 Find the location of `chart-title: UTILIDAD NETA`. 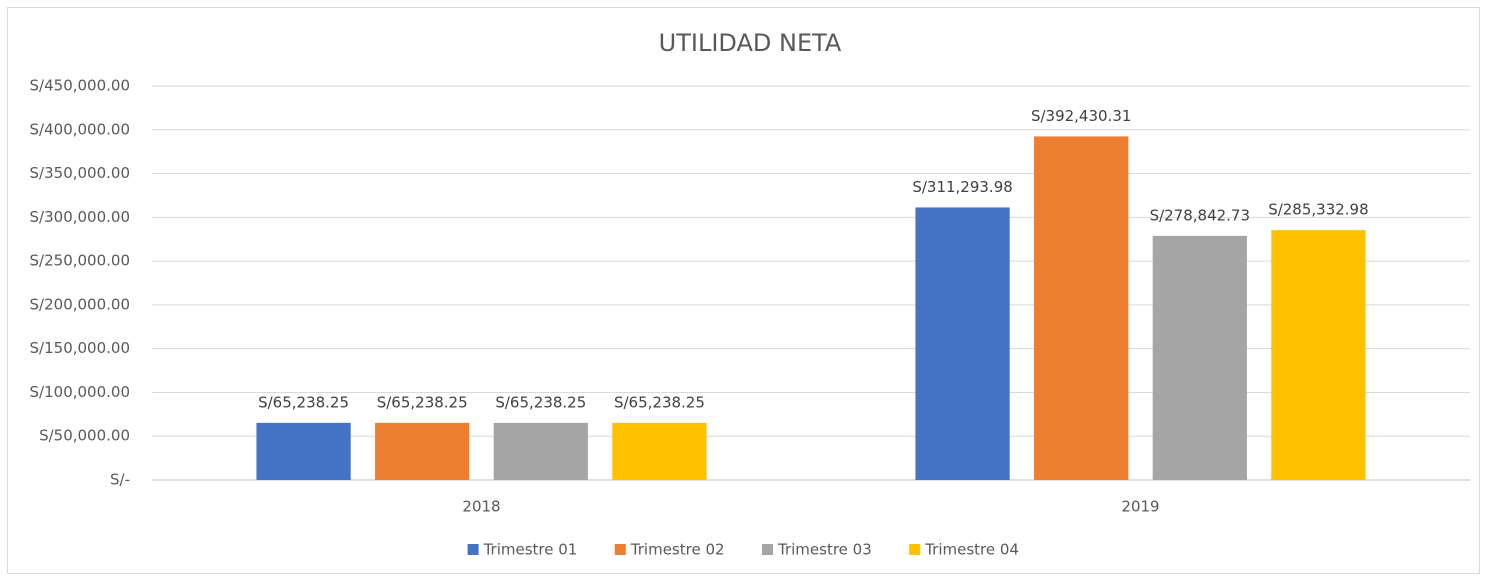

chart-title: UTILIDAD NETA is located at coordinates (750, 43).